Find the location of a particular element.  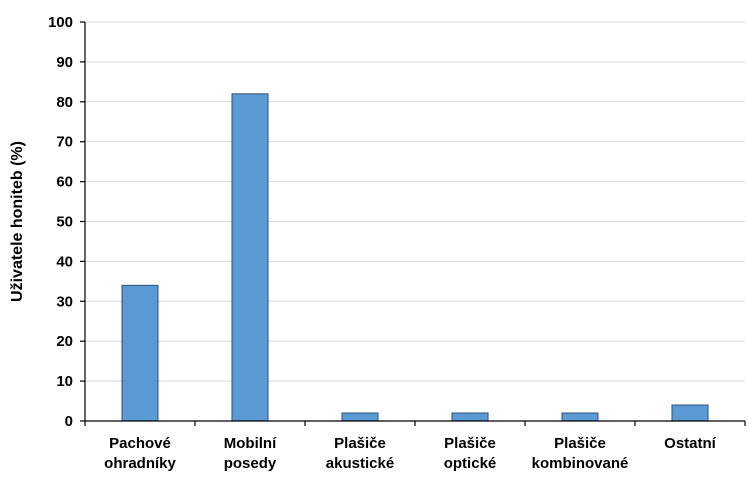

x-tick-label: Mobilní posedy is located at coordinates (250, 453).